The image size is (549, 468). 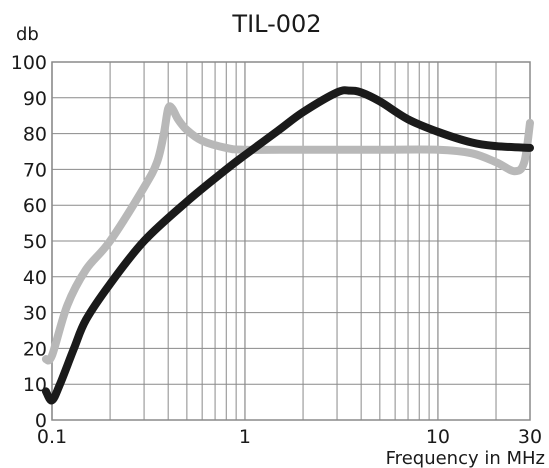 What do you see at coordinates (245, 437) in the screenshot?
I see `x-tick-label: 1` at bounding box center [245, 437].